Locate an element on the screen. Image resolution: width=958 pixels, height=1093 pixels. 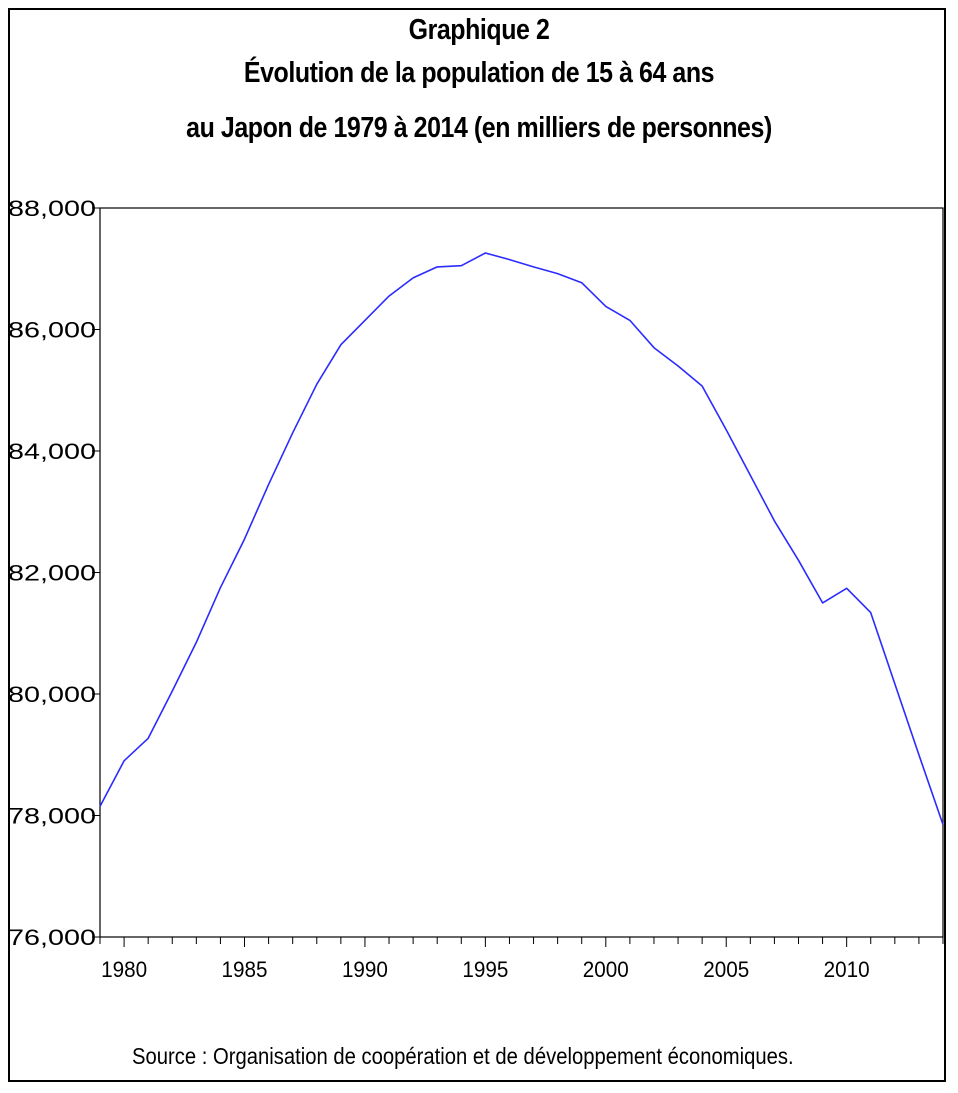
x-tick-label: 2000 is located at coordinates (606, 969).